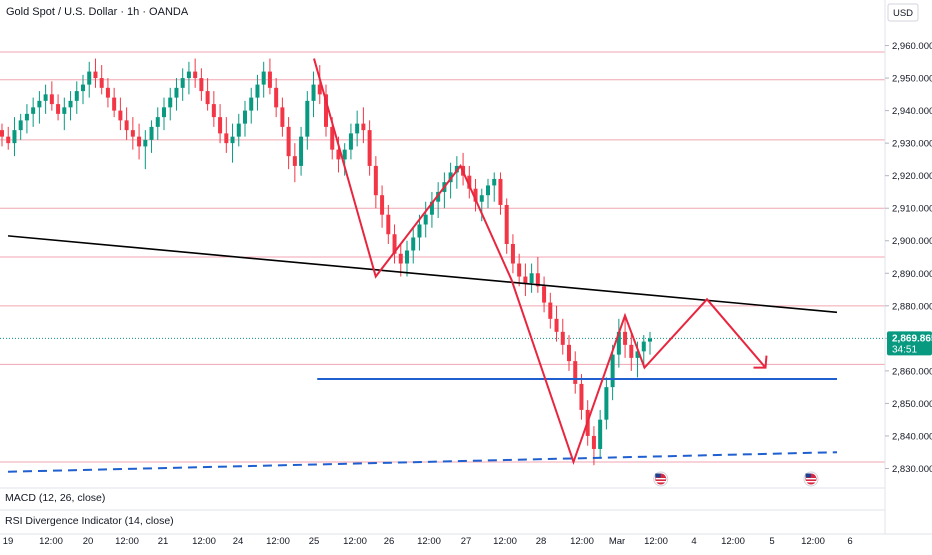 This screenshot has height=555, width=932. What do you see at coordinates (912, 46) in the screenshot?
I see `price-tick: 2,960.000` at bounding box center [912, 46].